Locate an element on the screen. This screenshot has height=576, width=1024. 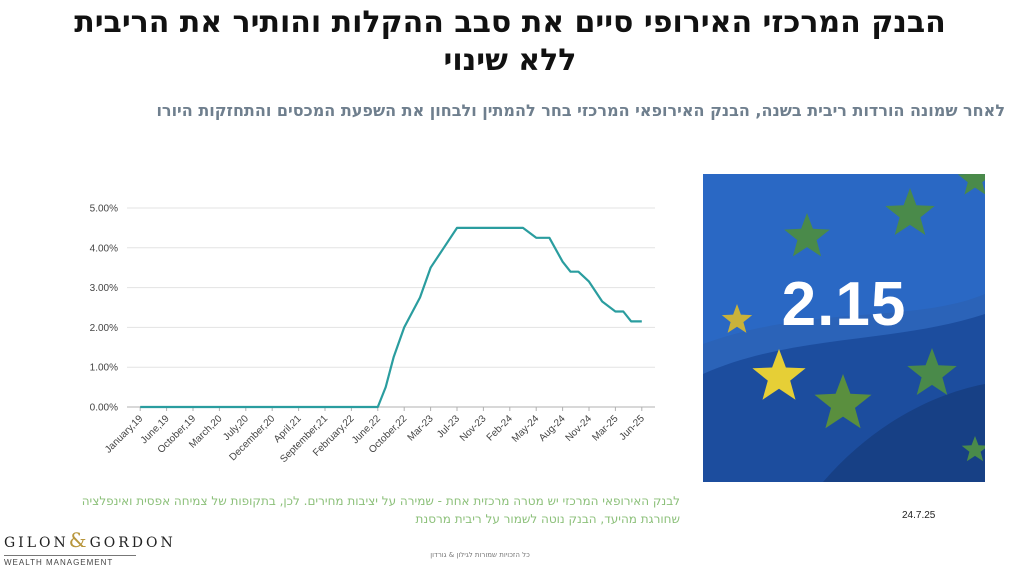
y-tick-label: 1.00% is located at coordinates (104, 368).